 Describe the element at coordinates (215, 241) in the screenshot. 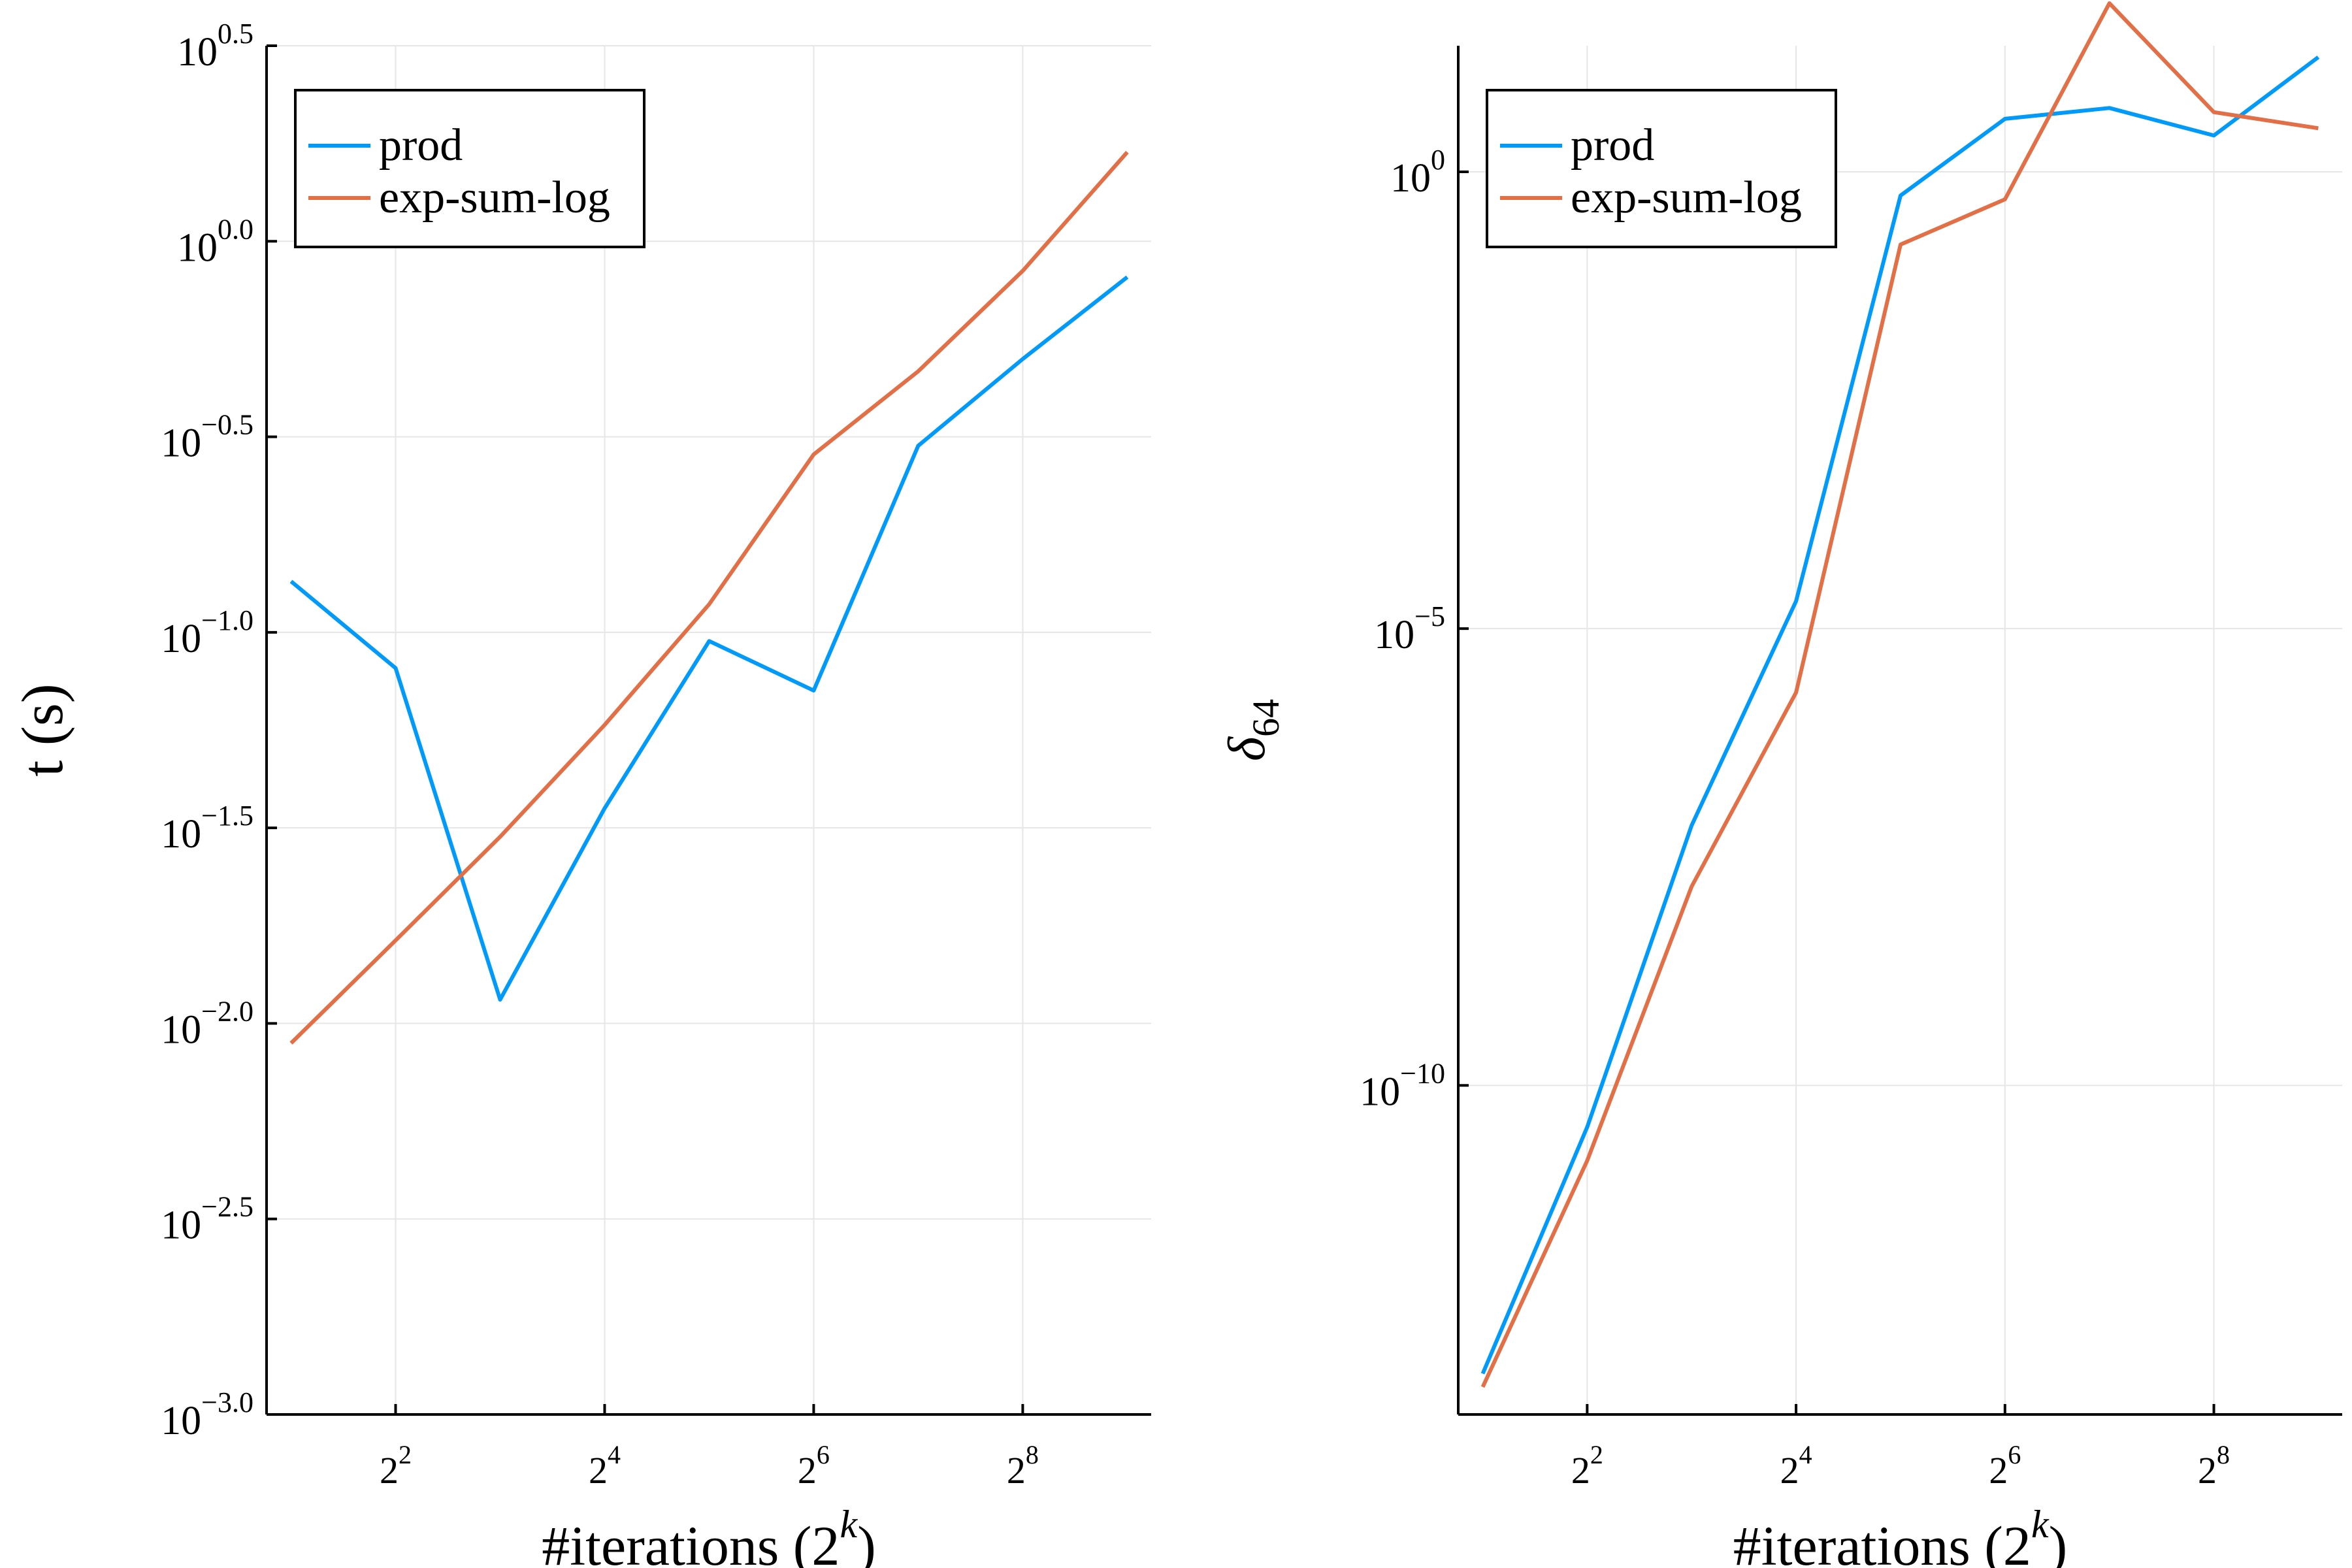

I see `y-tick-label: 100.0` at that location.